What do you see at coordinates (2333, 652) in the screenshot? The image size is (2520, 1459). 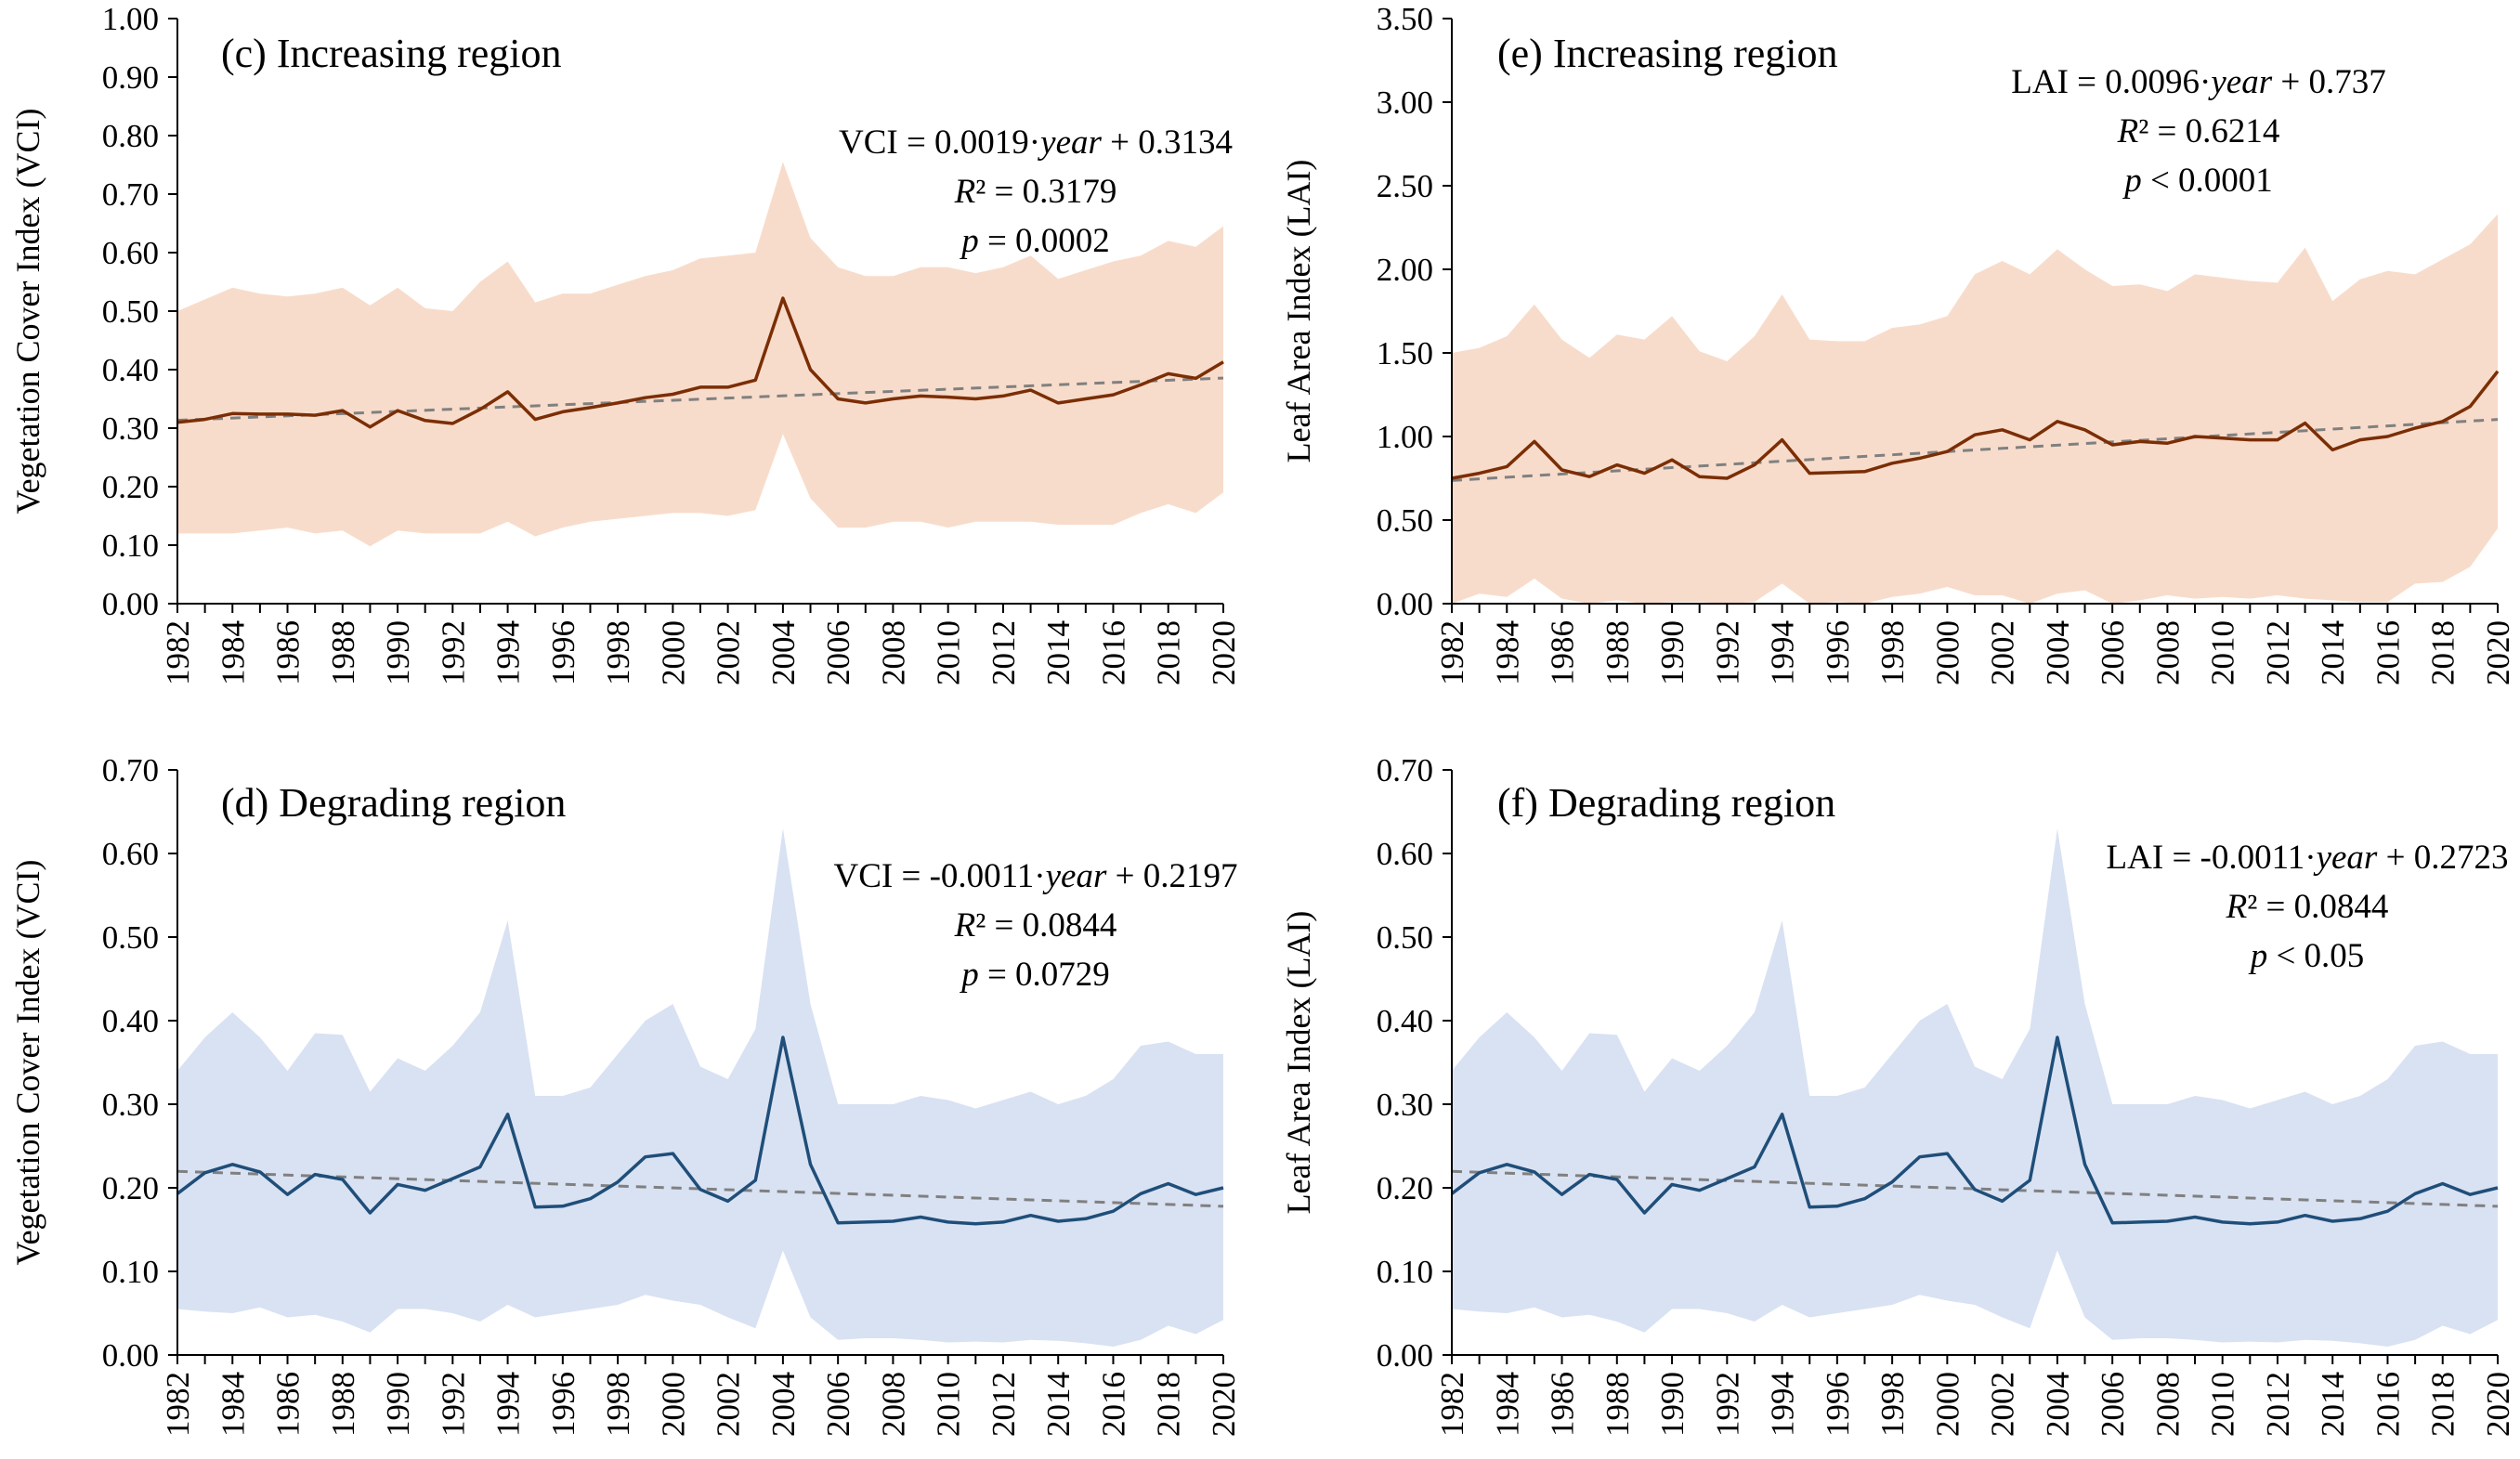 I see `x-tick-label: 2014` at bounding box center [2333, 652].